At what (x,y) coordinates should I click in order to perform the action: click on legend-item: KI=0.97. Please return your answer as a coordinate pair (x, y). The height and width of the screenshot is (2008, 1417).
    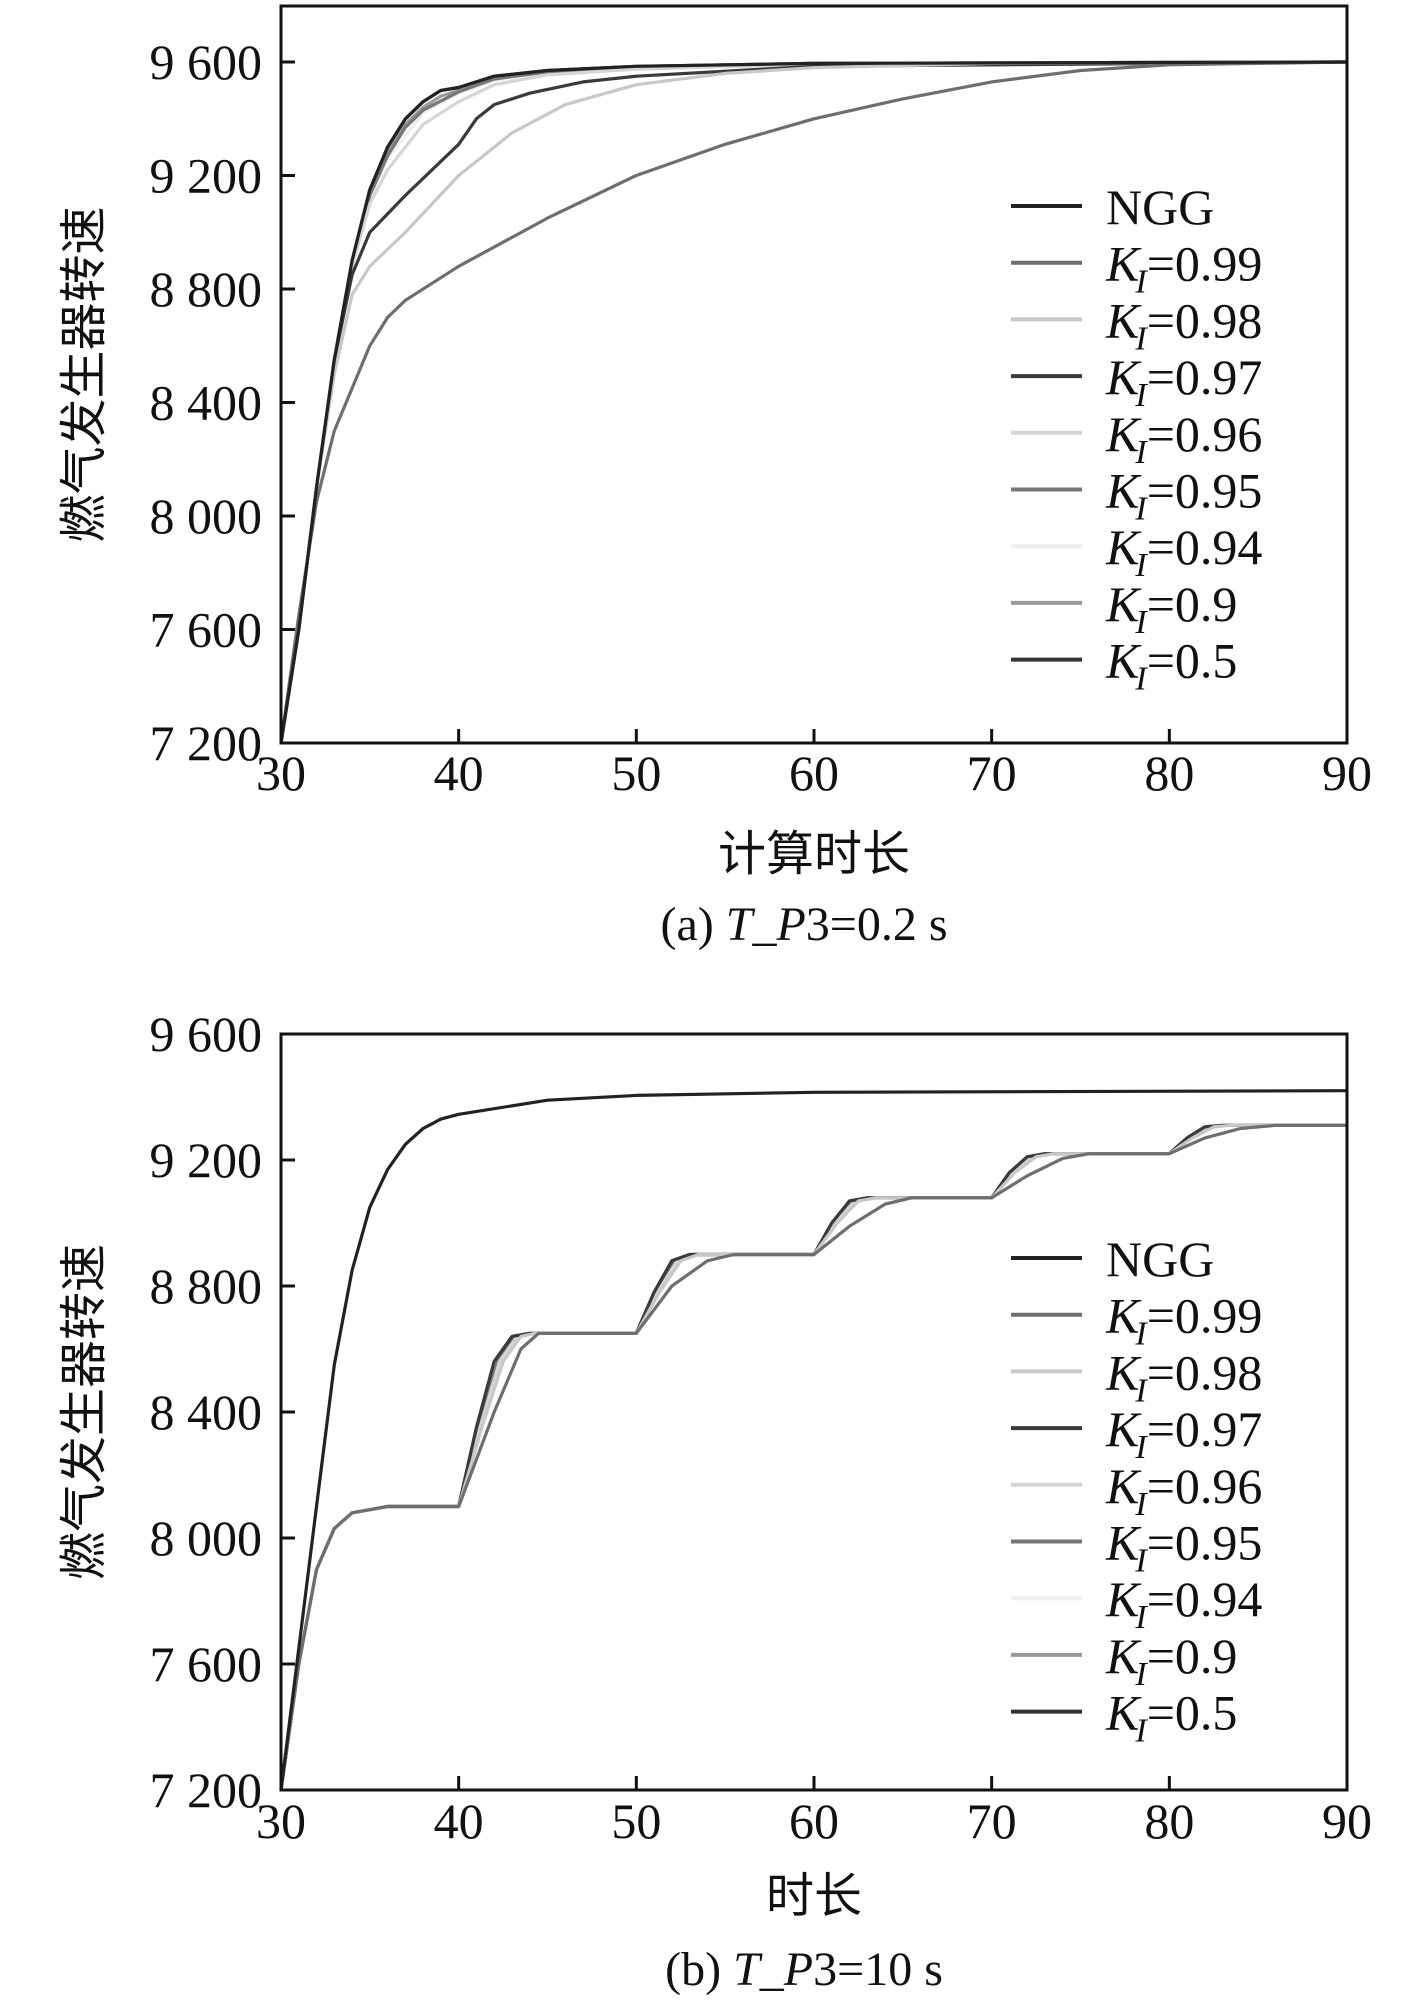
    Looking at the image, I should click on (1136, 381).